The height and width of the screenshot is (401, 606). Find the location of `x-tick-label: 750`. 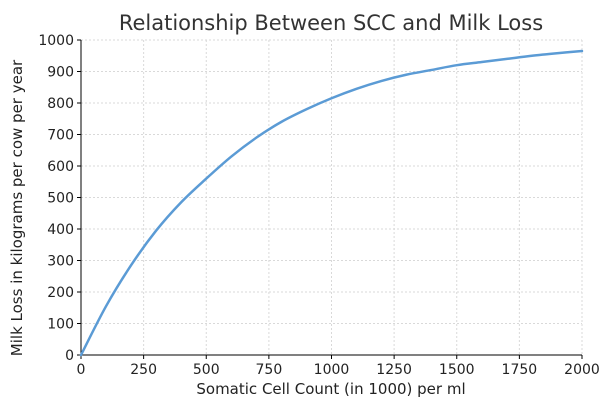

x-tick-label: 750 is located at coordinates (269, 370).